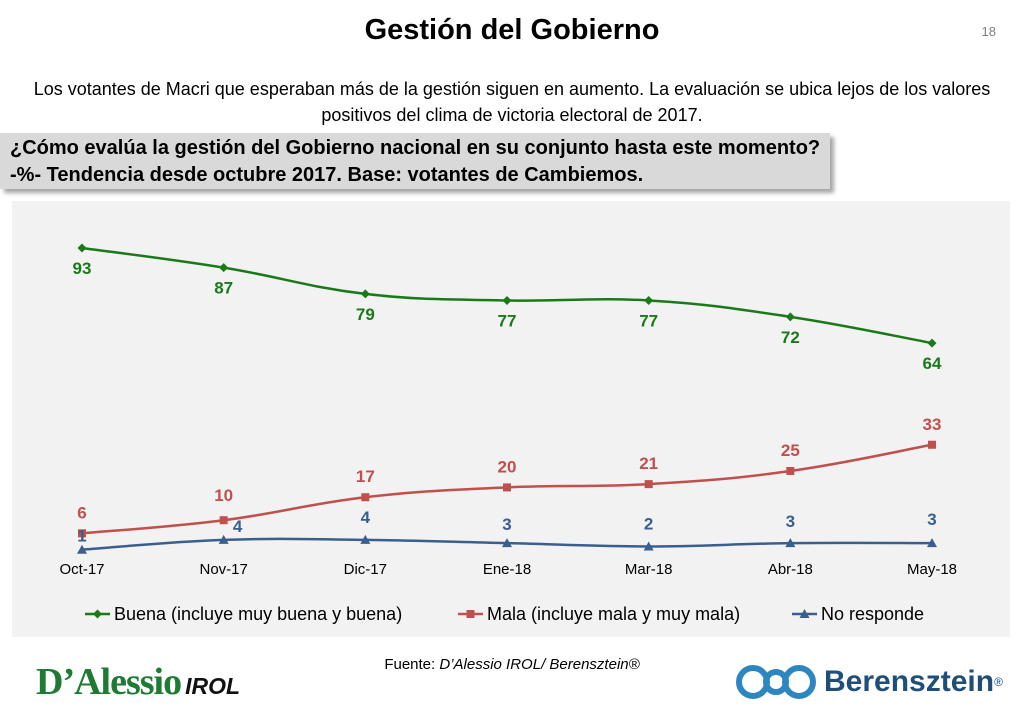 Image resolution: width=1024 pixels, height=724 pixels. Describe the element at coordinates (790, 450) in the screenshot. I see `data-label: 25` at that location.